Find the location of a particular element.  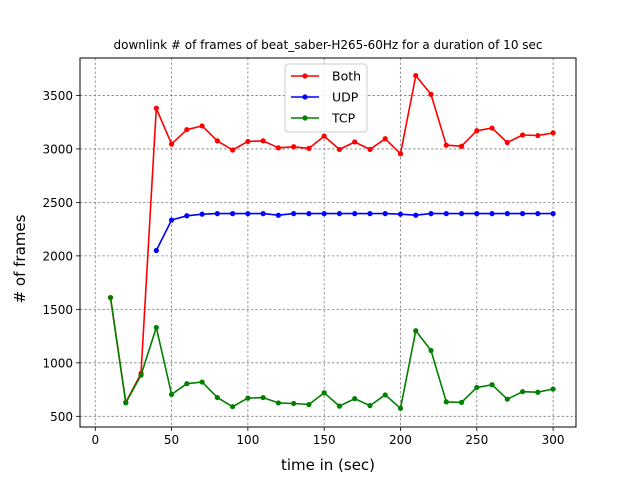

y-tick-label: 500 is located at coordinates (61, 417).